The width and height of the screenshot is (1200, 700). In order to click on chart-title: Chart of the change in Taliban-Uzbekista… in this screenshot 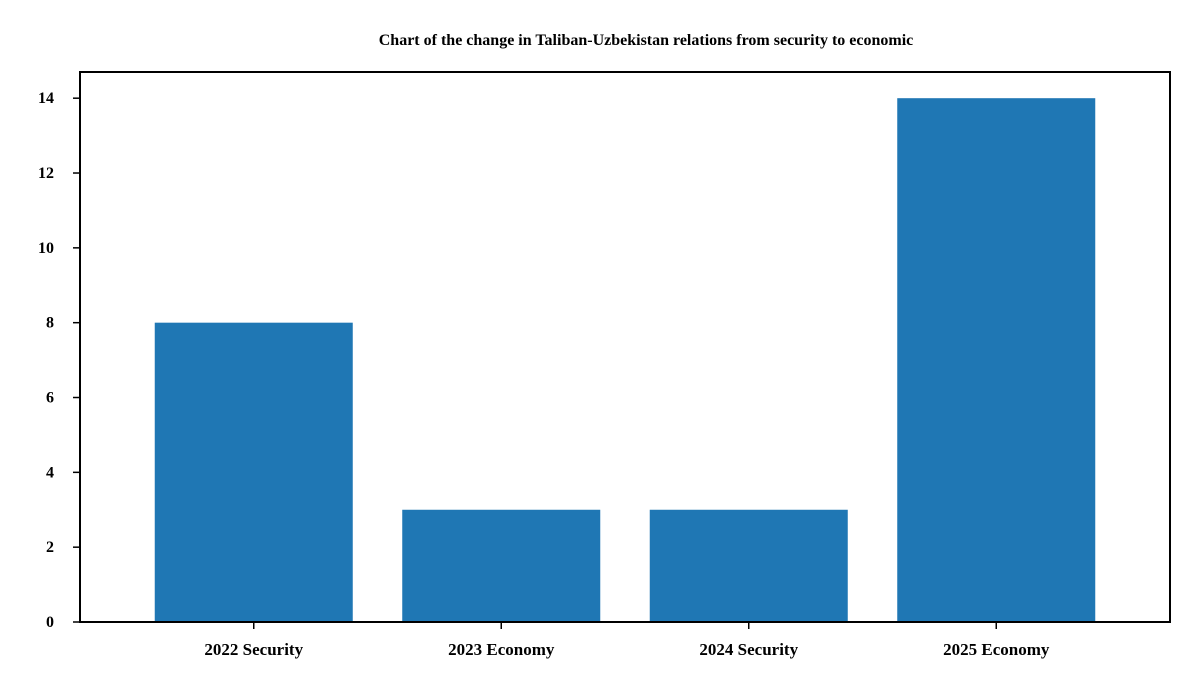, I will do `click(646, 40)`.